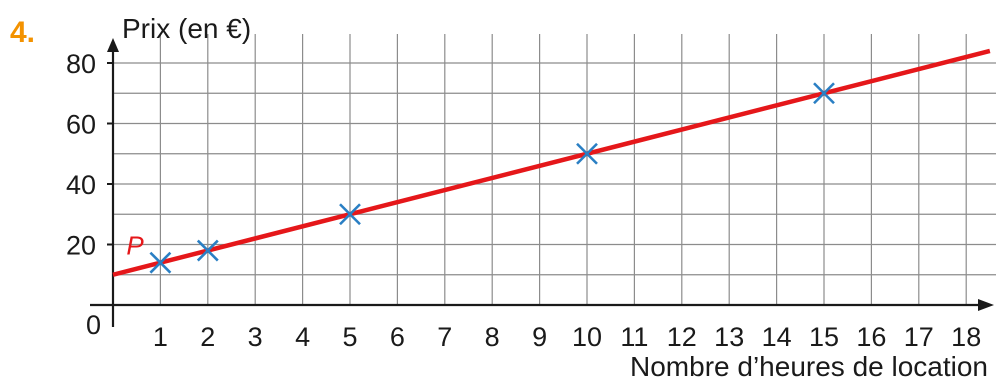  What do you see at coordinates (682, 337) in the screenshot?
I see `x-tick-label: 12` at bounding box center [682, 337].